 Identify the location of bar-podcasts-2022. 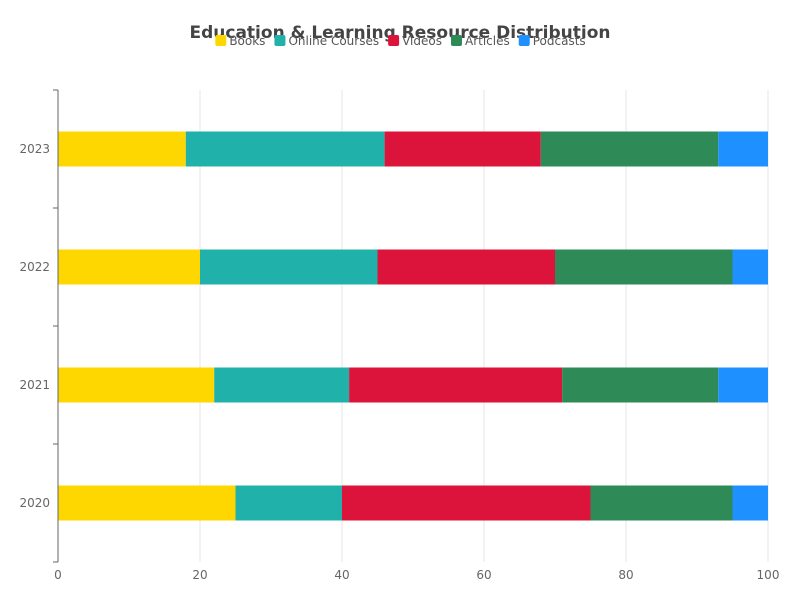
(750, 267).